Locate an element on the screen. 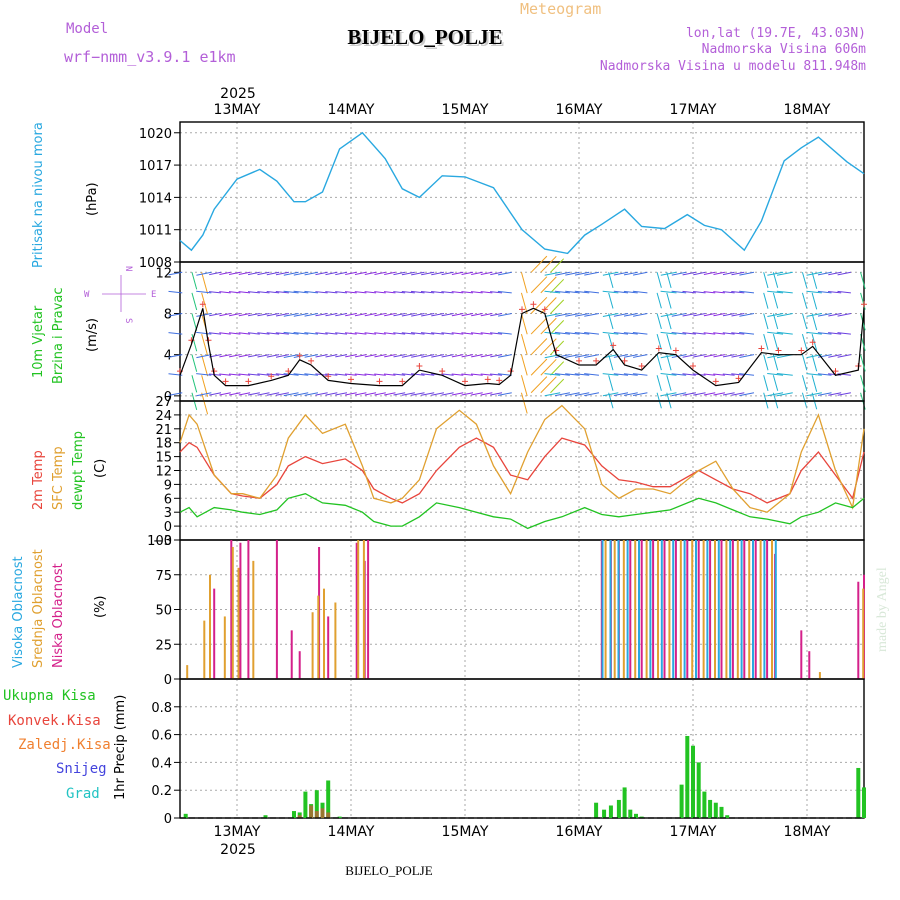 Image resolution: width=900 pixels, height=900 pixels. temp-unit: (C) is located at coordinates (100, 468).